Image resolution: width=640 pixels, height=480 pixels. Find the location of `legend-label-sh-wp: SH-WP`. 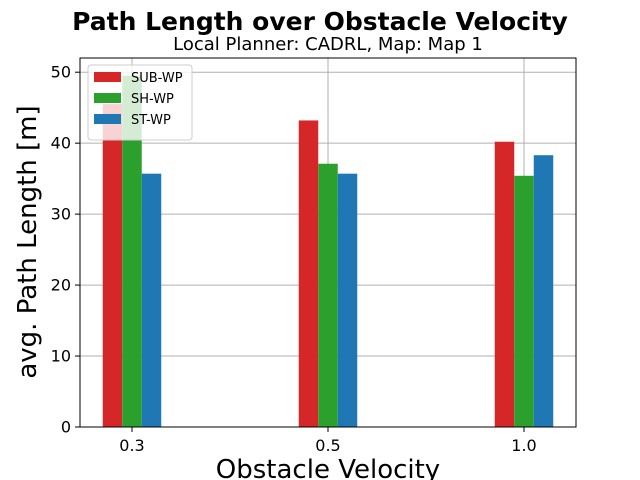

legend-label-sh-wp: SH-WP is located at coordinates (152, 99).